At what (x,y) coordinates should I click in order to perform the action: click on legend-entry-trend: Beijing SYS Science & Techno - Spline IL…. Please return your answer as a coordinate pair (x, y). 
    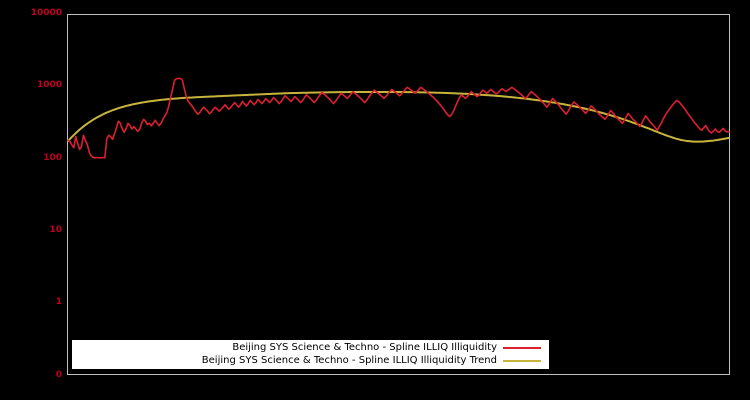
    Looking at the image, I should click on (310, 361).